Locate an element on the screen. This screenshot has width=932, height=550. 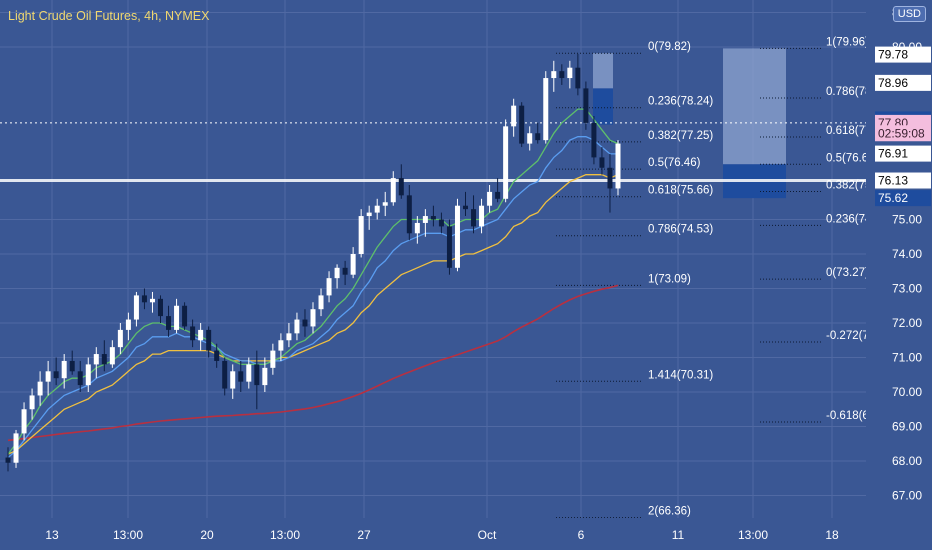
y-tick-label: 74.00 is located at coordinates (907, 254).